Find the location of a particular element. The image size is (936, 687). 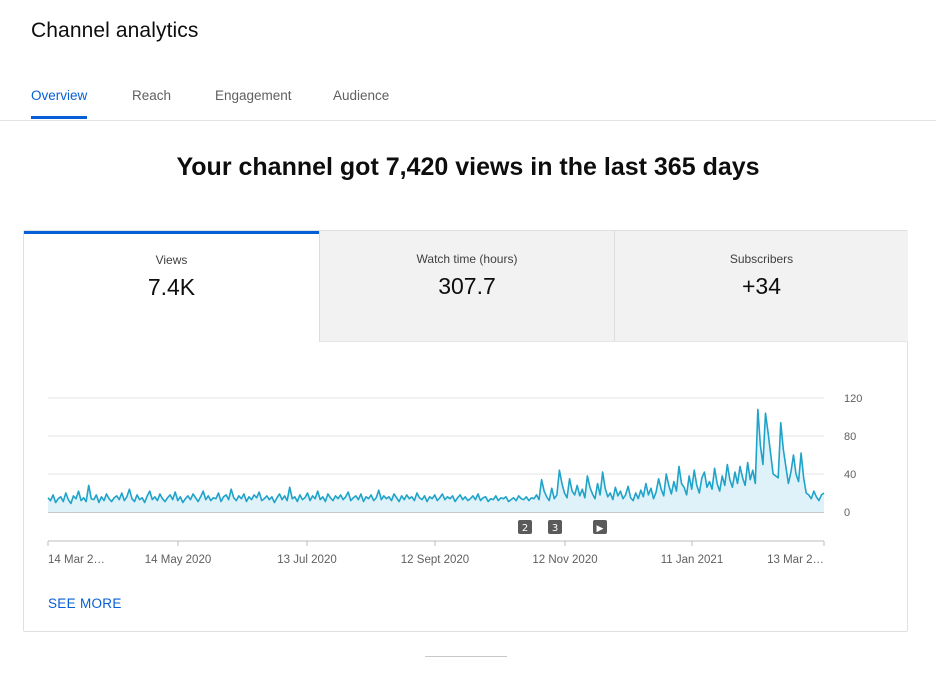

annotation-label: 2 is located at coordinates (525, 528).